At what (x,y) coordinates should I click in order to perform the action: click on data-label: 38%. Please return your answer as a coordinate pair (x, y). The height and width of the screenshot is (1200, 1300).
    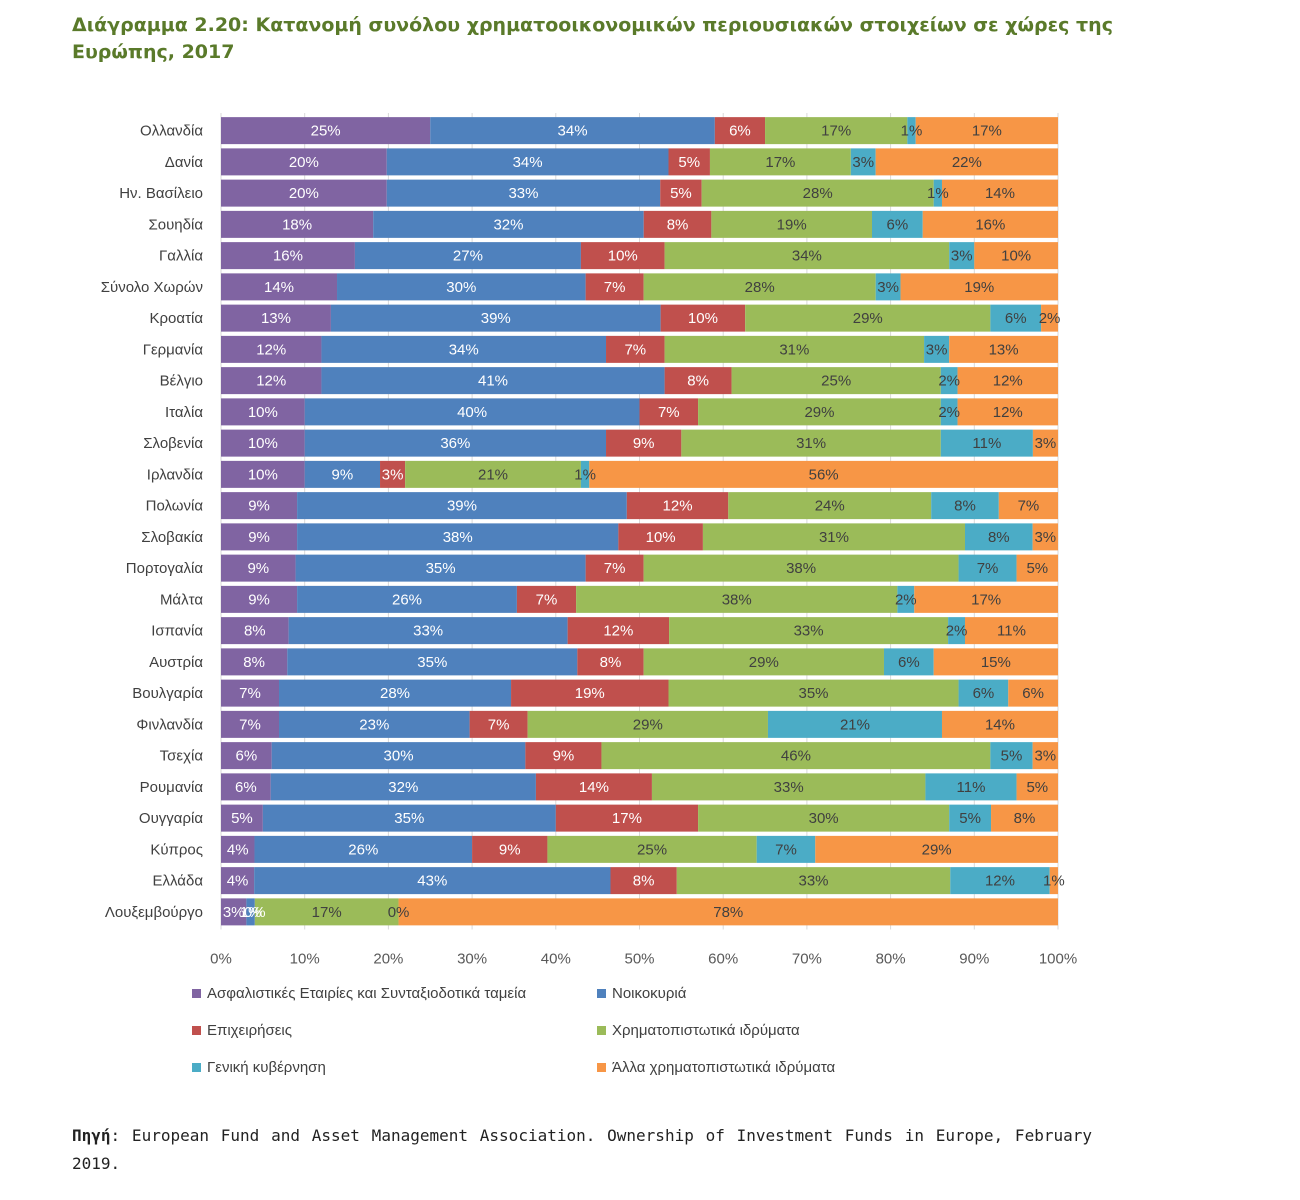
    Looking at the image, I should click on (458, 537).